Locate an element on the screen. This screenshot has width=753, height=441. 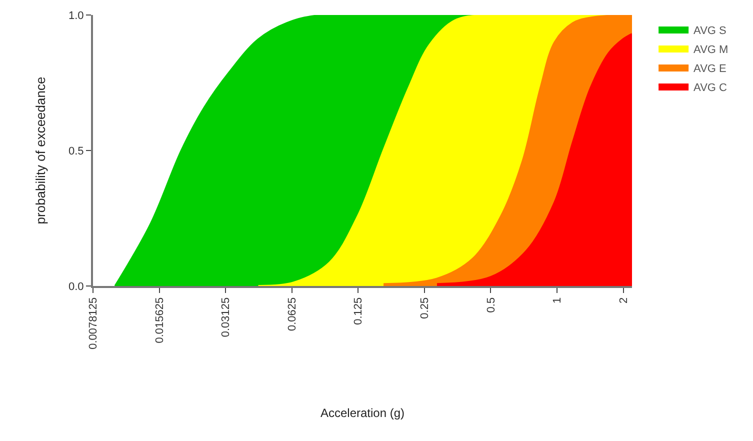
legend-label: AVG E is located at coordinates (710, 68).